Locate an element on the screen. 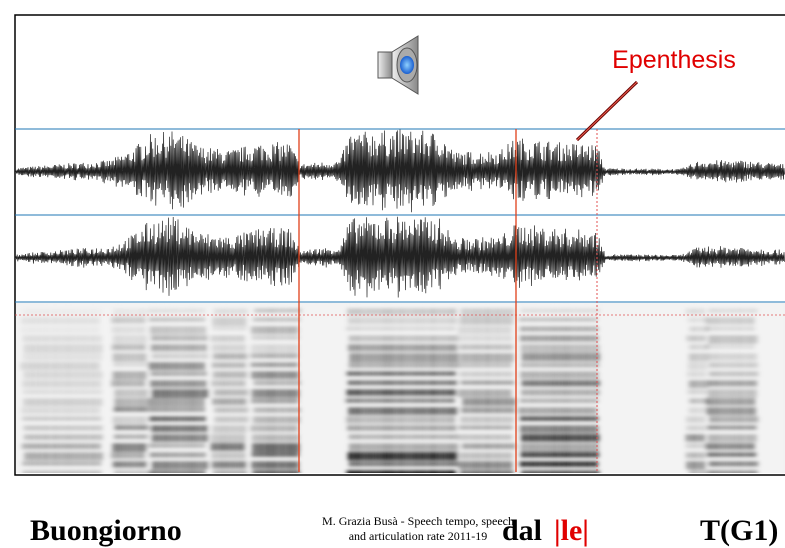 The image size is (785, 548). caption-word: dal is located at coordinates (522, 530).